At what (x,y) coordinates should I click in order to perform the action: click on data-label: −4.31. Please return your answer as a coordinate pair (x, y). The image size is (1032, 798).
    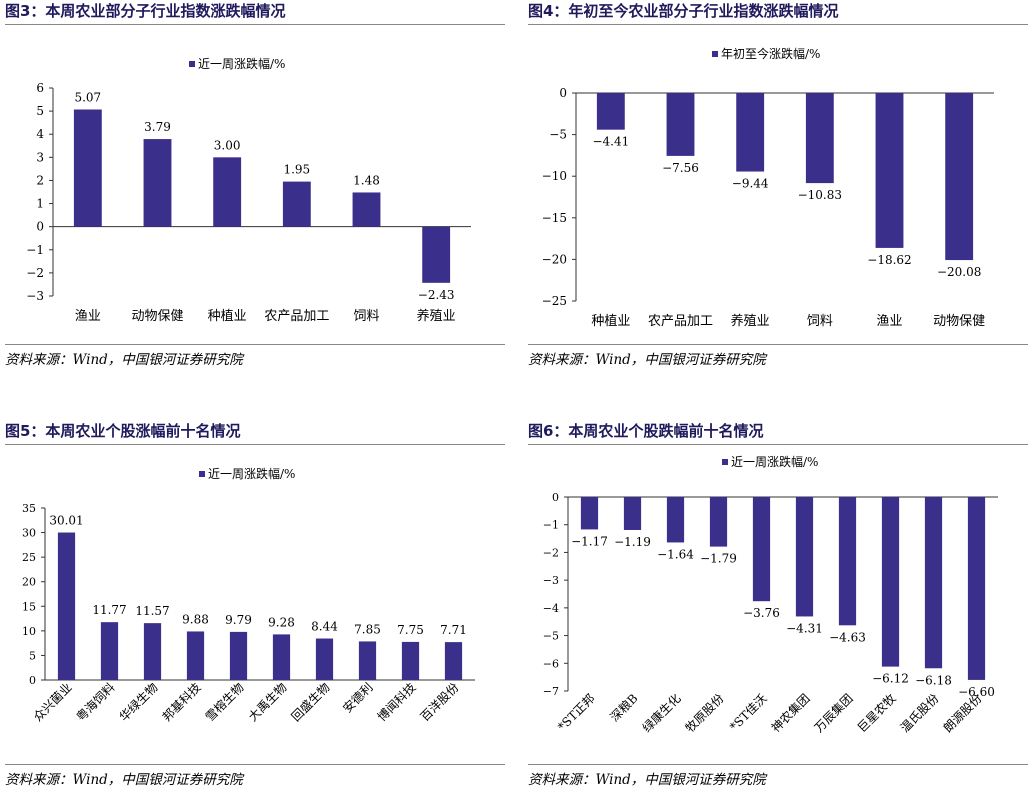
    Looking at the image, I should click on (804, 628).